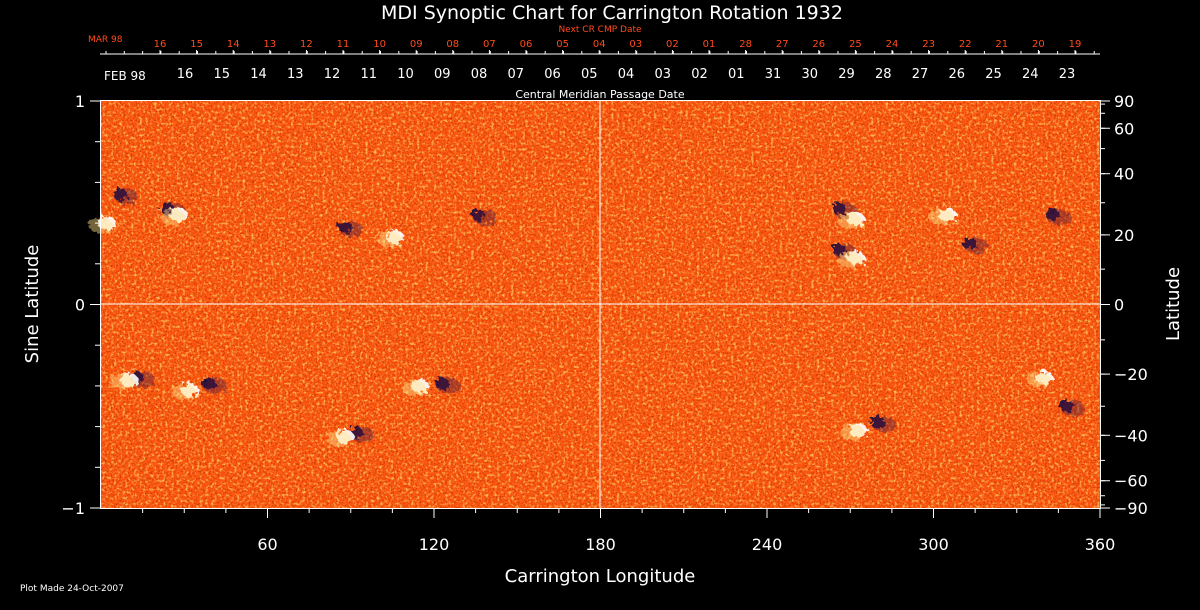 This screenshot has height=610, width=1200. What do you see at coordinates (933, 544) in the screenshot?
I see `x-tick-label: 300` at bounding box center [933, 544].